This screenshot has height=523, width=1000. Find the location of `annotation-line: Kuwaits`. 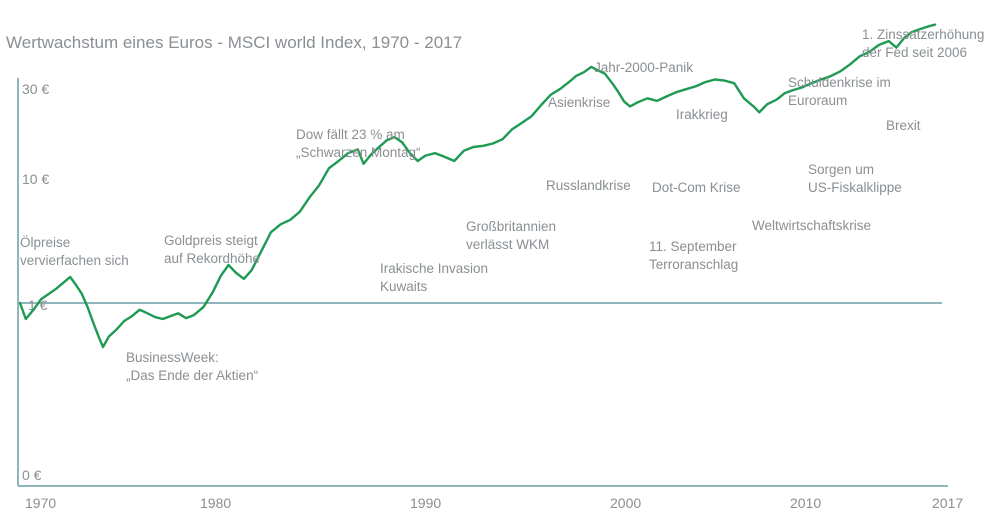

annotation-line: Kuwaits is located at coordinates (404, 286).